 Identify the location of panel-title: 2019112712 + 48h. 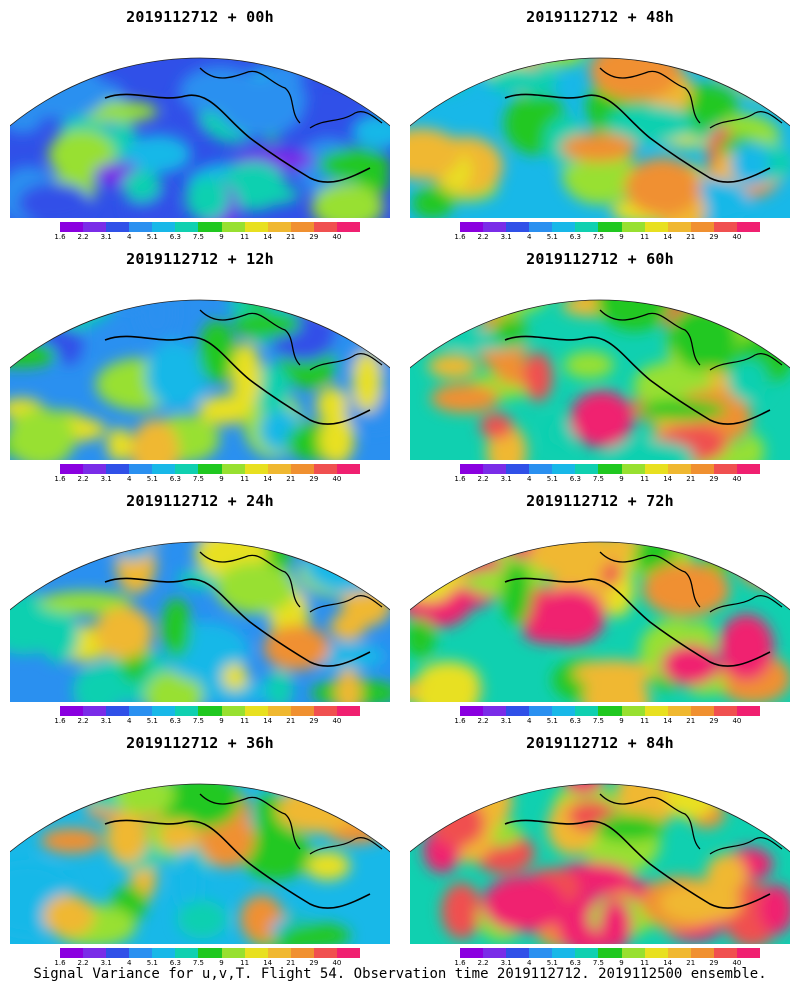
(600, 17).